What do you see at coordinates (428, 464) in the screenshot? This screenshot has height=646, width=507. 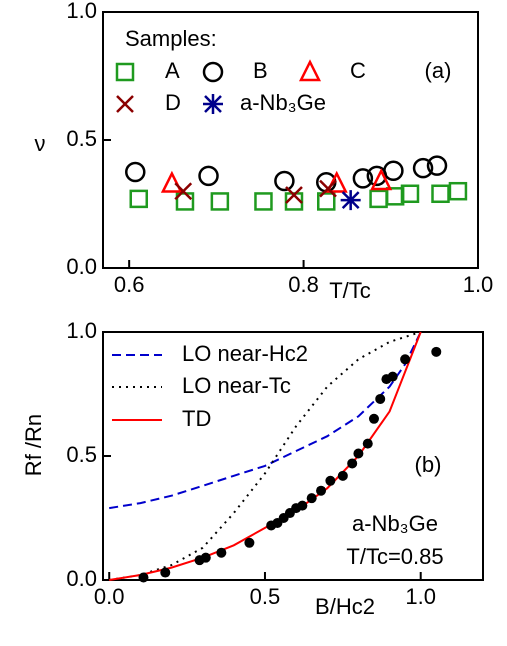 I see `panel-label: (b)` at bounding box center [428, 464].